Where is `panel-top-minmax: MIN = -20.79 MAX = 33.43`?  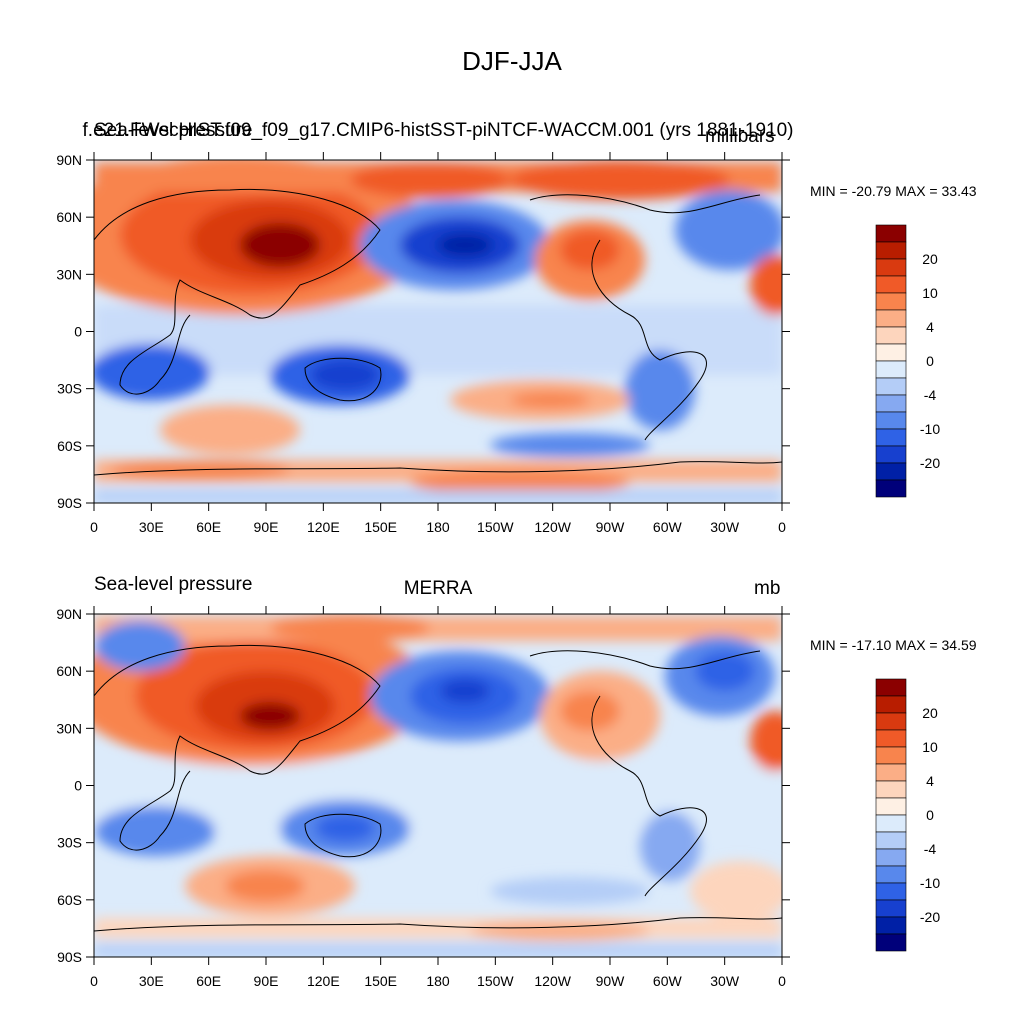
panel-top-minmax: MIN = -20.79 MAX = 33.43 is located at coordinates (893, 191).